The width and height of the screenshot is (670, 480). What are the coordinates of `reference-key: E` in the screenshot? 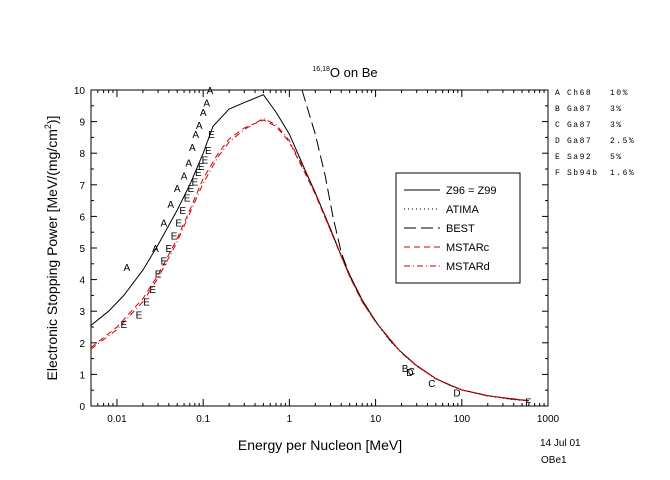 It's located at (557, 157).